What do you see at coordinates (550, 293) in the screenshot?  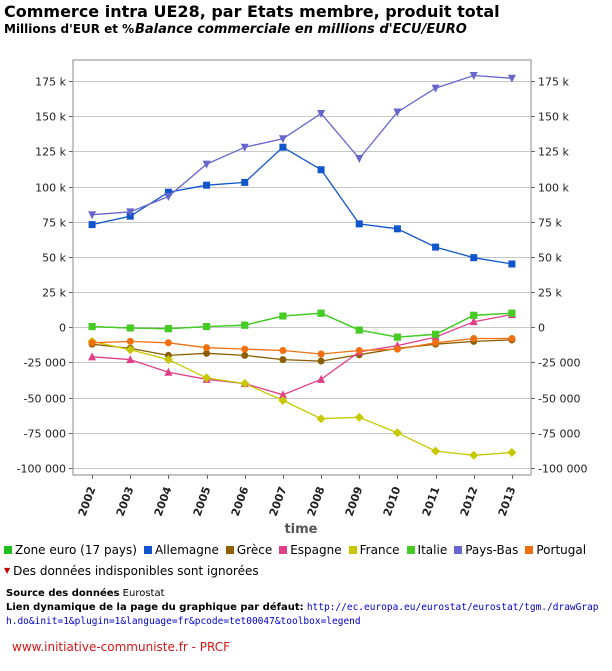 I see `y-tick-label-right: 25 k` at bounding box center [550, 293].